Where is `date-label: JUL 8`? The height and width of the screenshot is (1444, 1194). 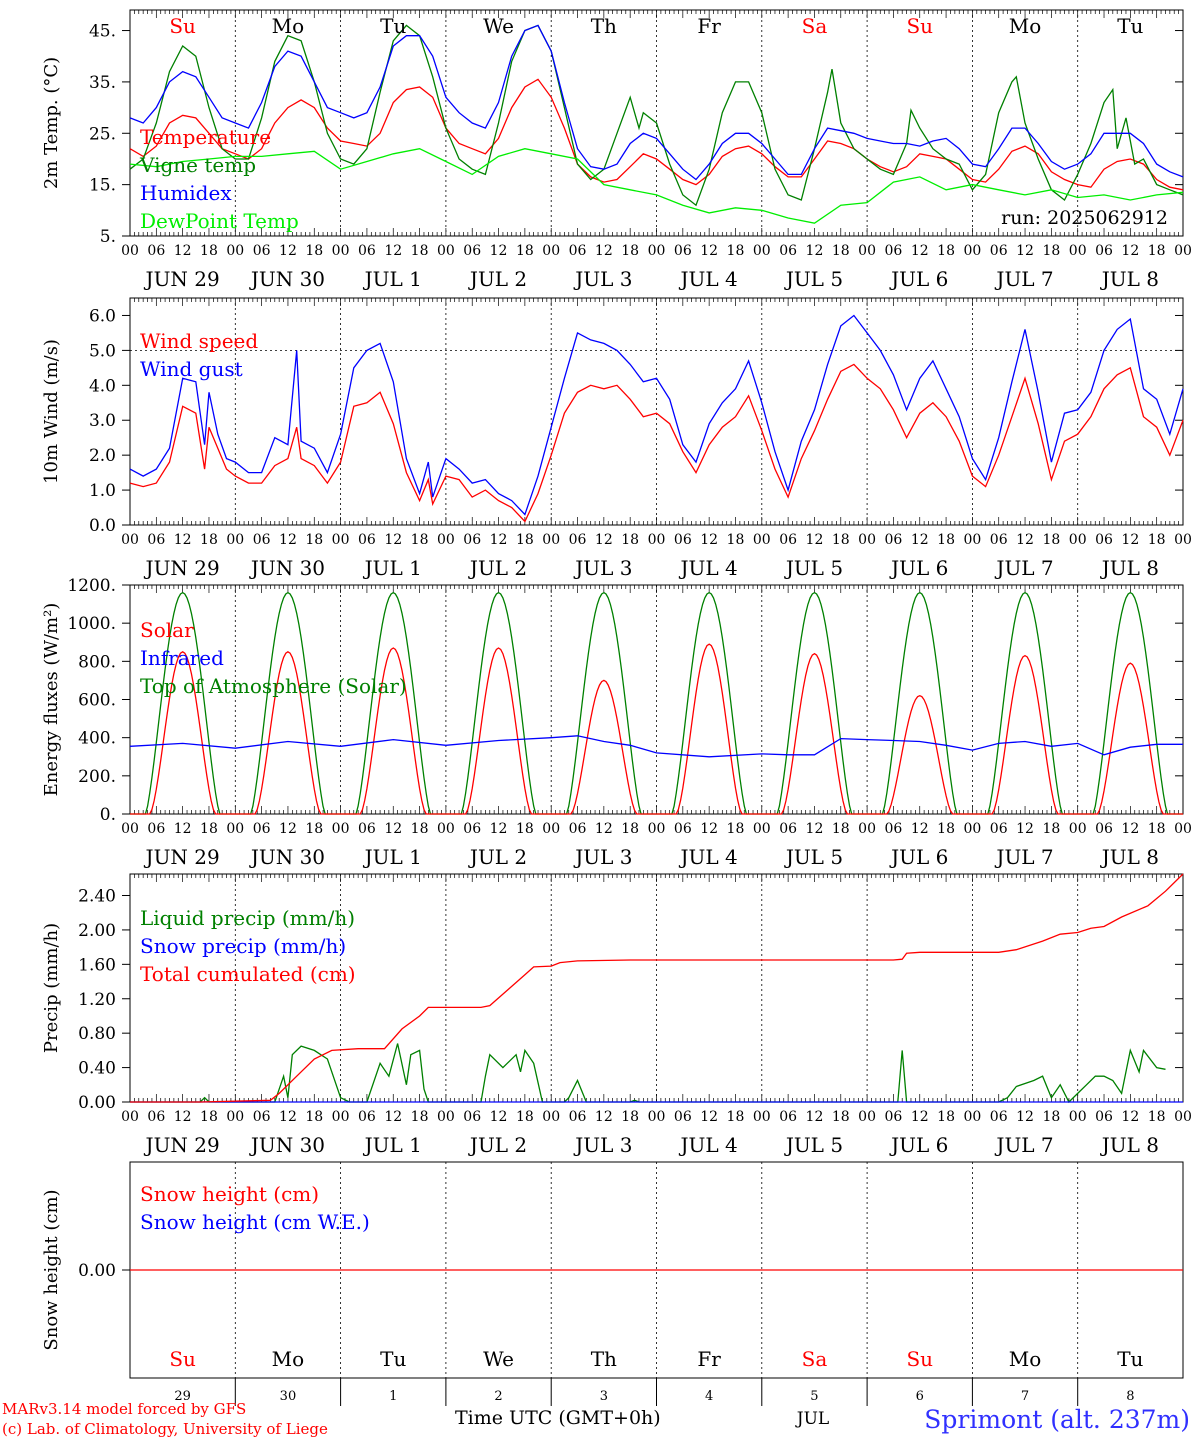 date-label: JUL 8 is located at coordinates (1129, 1145).